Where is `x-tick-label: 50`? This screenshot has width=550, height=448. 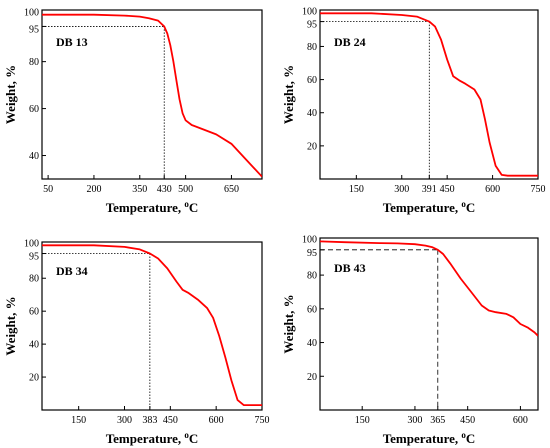 x-tick-label: 50 is located at coordinates (48, 189).